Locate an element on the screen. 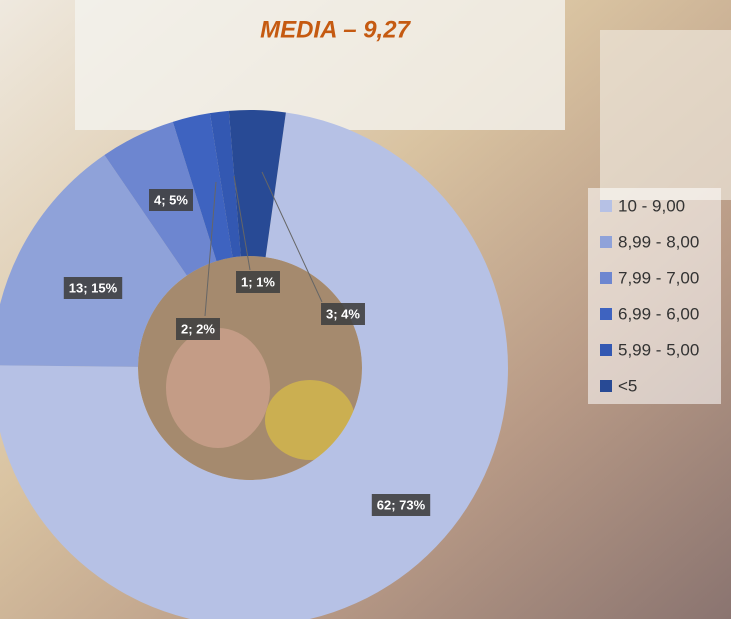 The width and height of the screenshot is (731, 619). legend-label: <5 is located at coordinates (627, 385).